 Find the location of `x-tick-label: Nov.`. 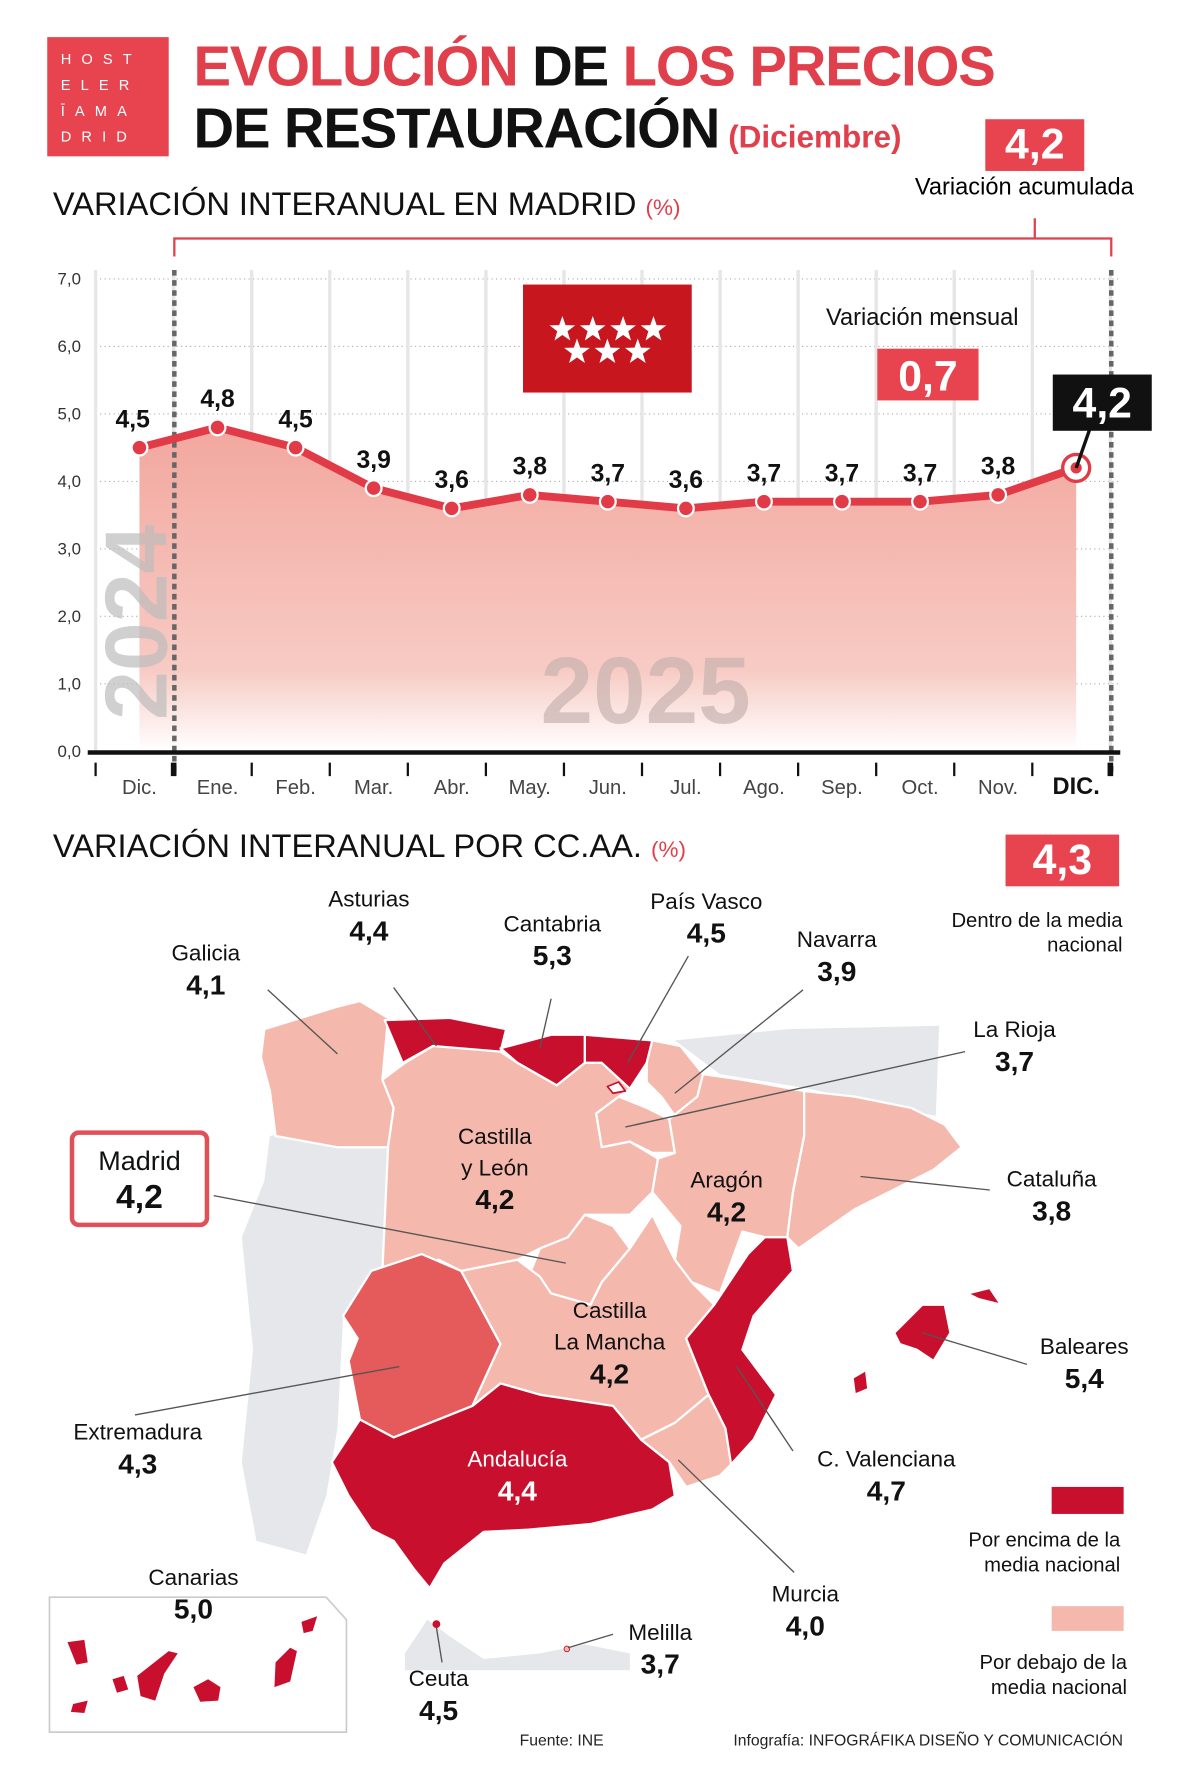

x-tick-label: Nov. is located at coordinates (998, 788).